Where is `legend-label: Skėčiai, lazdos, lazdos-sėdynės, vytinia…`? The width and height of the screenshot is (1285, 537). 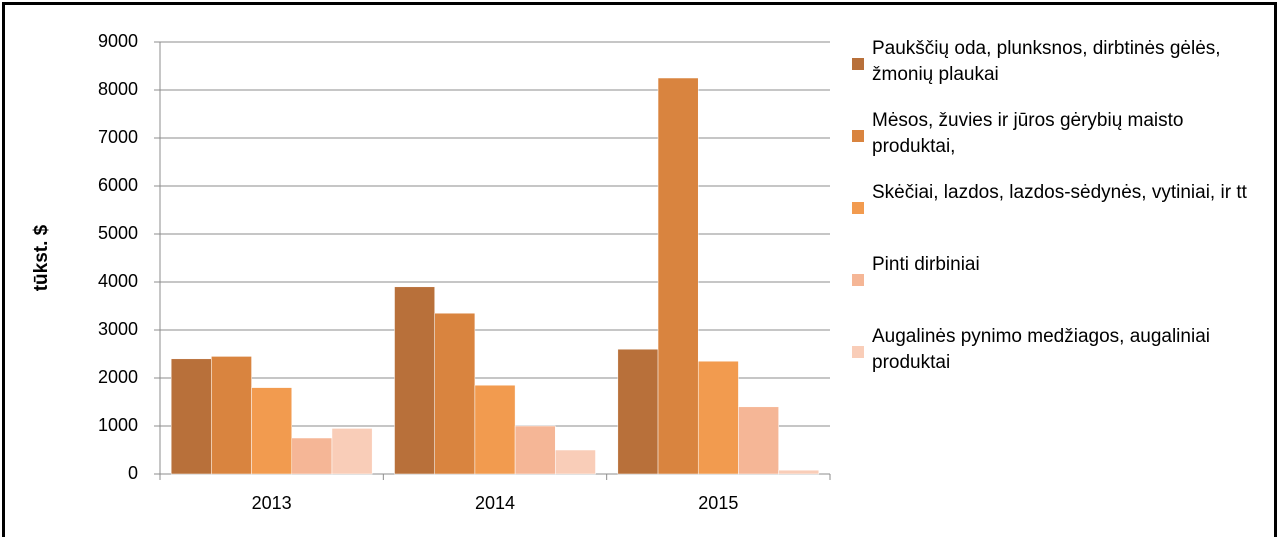
legend-label: Skėčiai, lazdos, lazdos-sėdynės, vytinia… is located at coordinates (1059, 192).